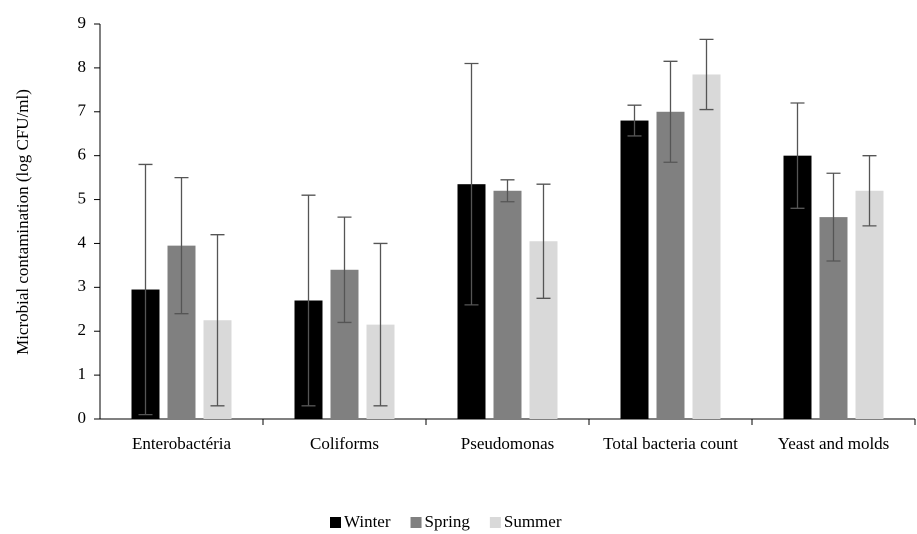 The image size is (917, 534). What do you see at coordinates (82, 66) in the screenshot?
I see `y-tick-label: 8` at bounding box center [82, 66].